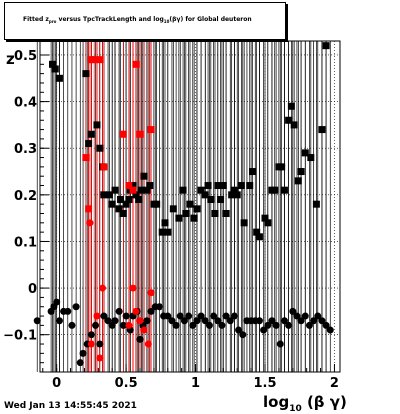 The width and height of the screenshot is (400, 414). I want to click on timestamp: Wed Jan 13 14:55:45 2021, so click(70, 406).